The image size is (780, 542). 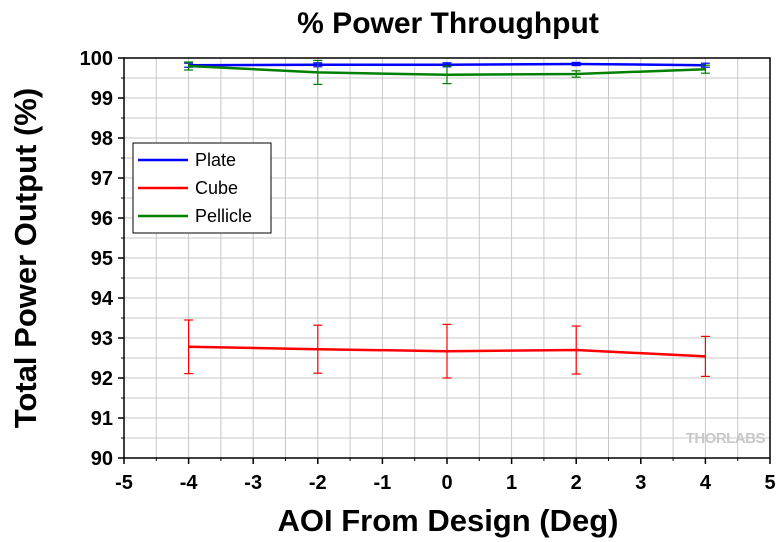 What do you see at coordinates (447, 351) in the screenshot?
I see `cube-line` at bounding box center [447, 351].